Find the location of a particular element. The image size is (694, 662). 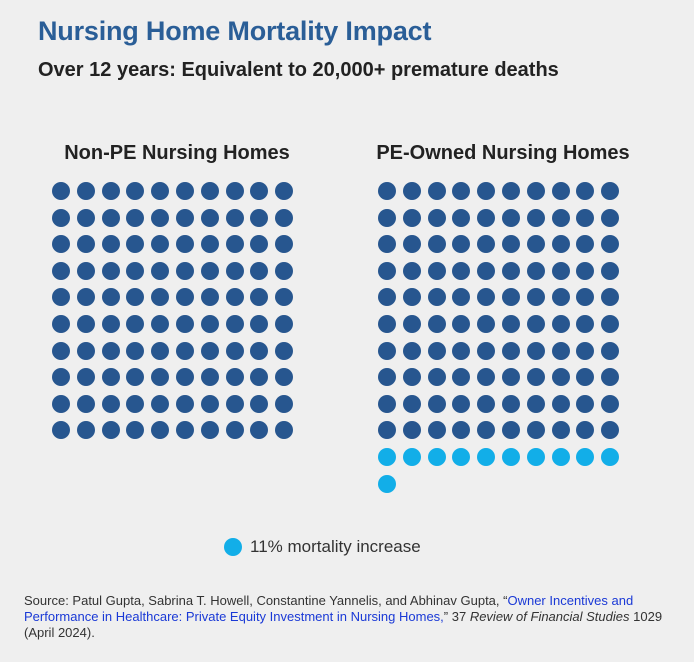

legend: 11% mortality increase is located at coordinates (322, 547).